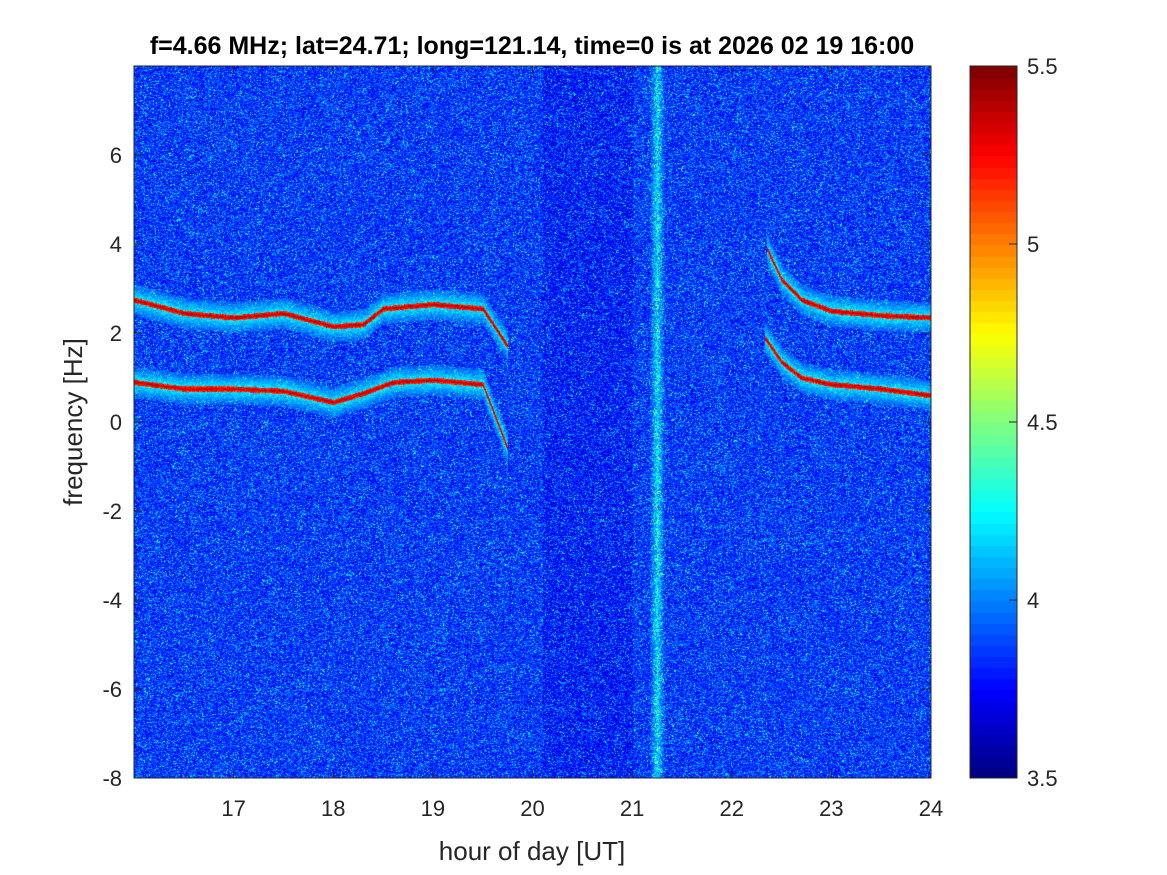 The width and height of the screenshot is (1167, 875). What do you see at coordinates (116, 244) in the screenshot?
I see `y-tick-label: 4` at bounding box center [116, 244].